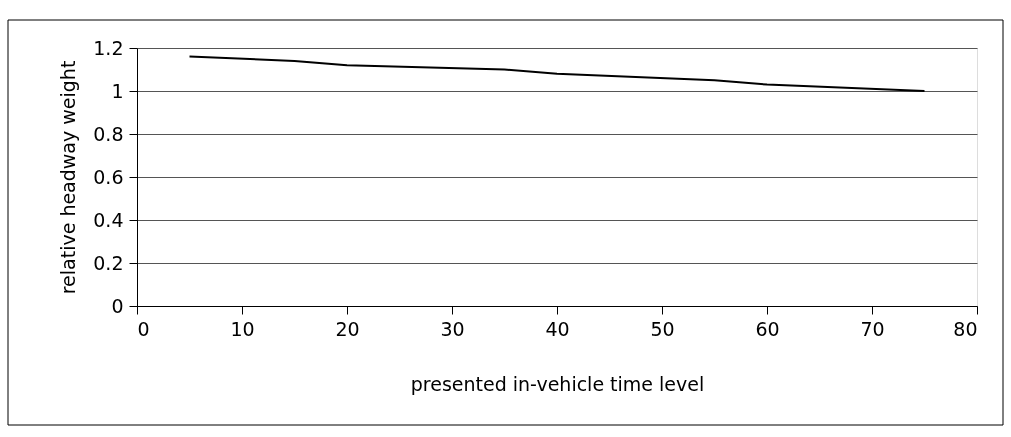 The height and width of the screenshot is (437, 1011). Describe the element at coordinates (108, 47) in the screenshot. I see `y-tick-label: 1.2` at that location.